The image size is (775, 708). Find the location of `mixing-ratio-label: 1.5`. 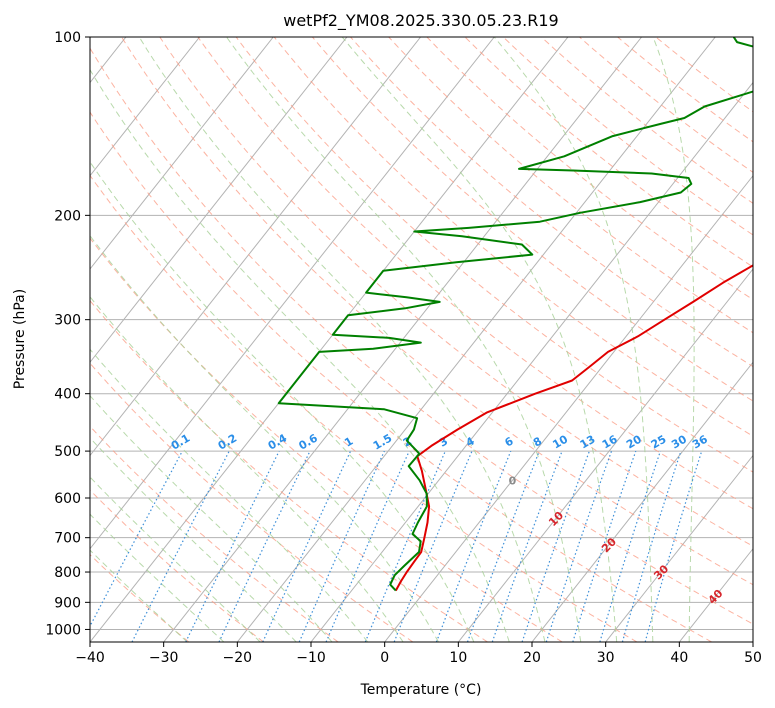

mixing-ratio-label: 1.5 is located at coordinates (382, 442).